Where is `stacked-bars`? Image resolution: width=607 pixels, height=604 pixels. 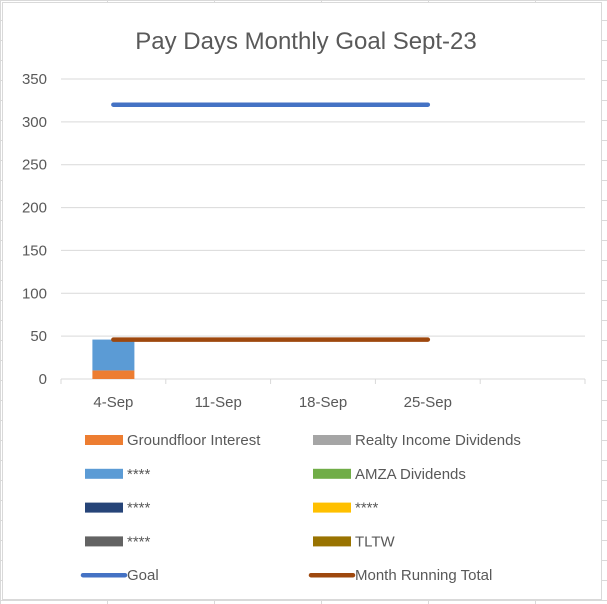 stacked-bars is located at coordinates (113, 359).